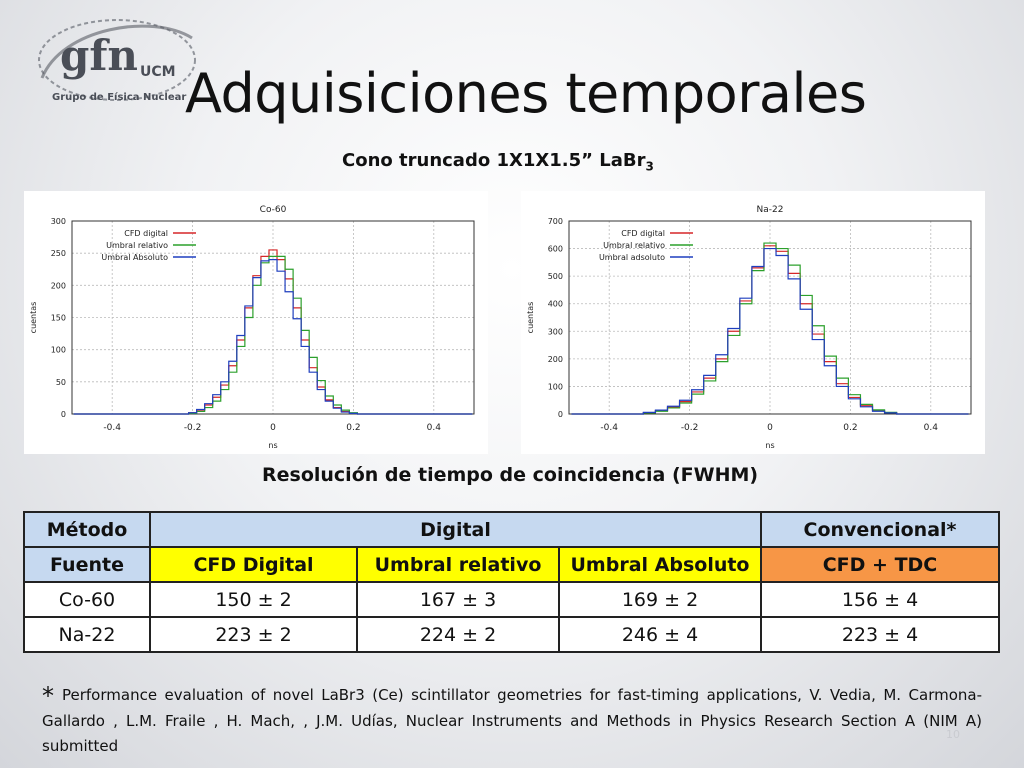  What do you see at coordinates (770, 210) in the screenshot?
I see `chart-title: Na-22` at bounding box center [770, 210].